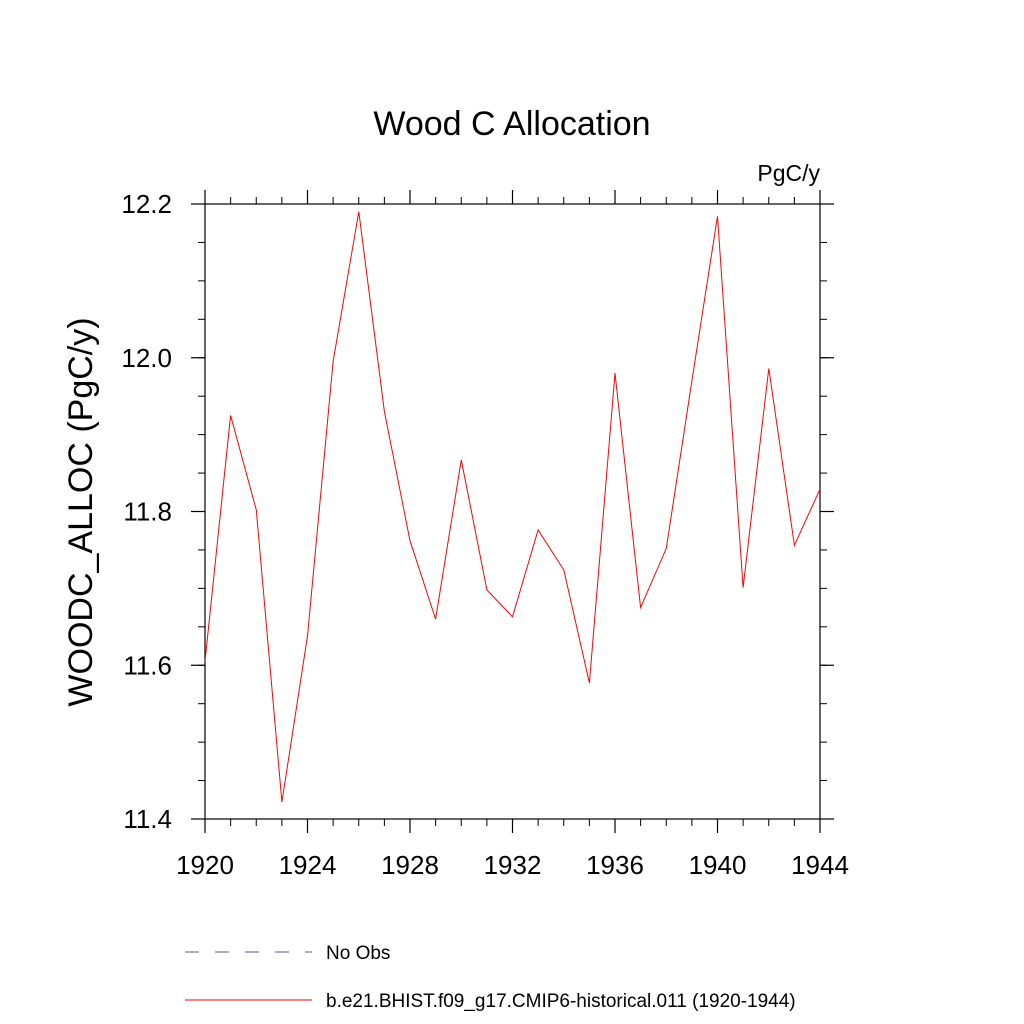  What do you see at coordinates (146, 358) in the screenshot?
I see `y-tick-label: 12.0` at bounding box center [146, 358].